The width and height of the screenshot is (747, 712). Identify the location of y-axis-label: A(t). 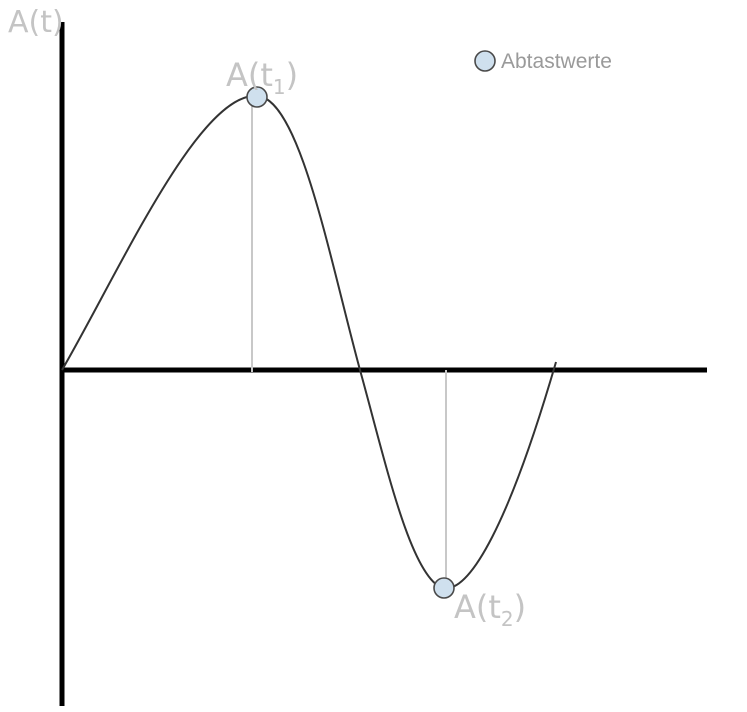
(36, 22).